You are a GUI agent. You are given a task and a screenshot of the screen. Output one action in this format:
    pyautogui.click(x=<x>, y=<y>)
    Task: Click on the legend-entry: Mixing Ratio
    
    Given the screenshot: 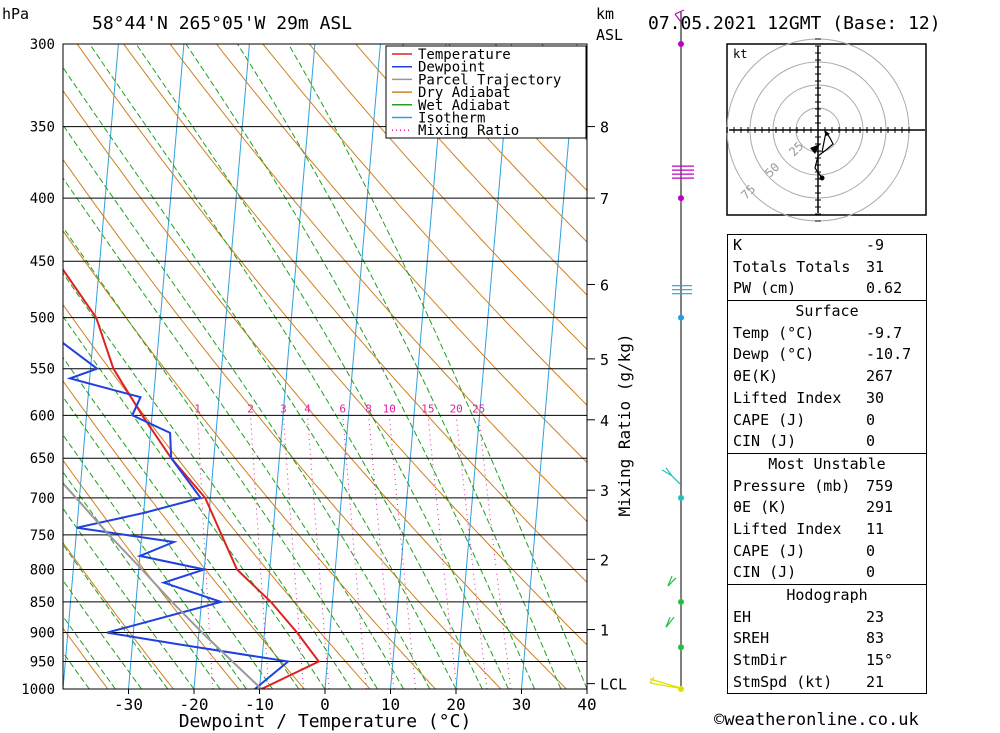 What is the action you would take?
    pyautogui.click(x=468, y=131)
    